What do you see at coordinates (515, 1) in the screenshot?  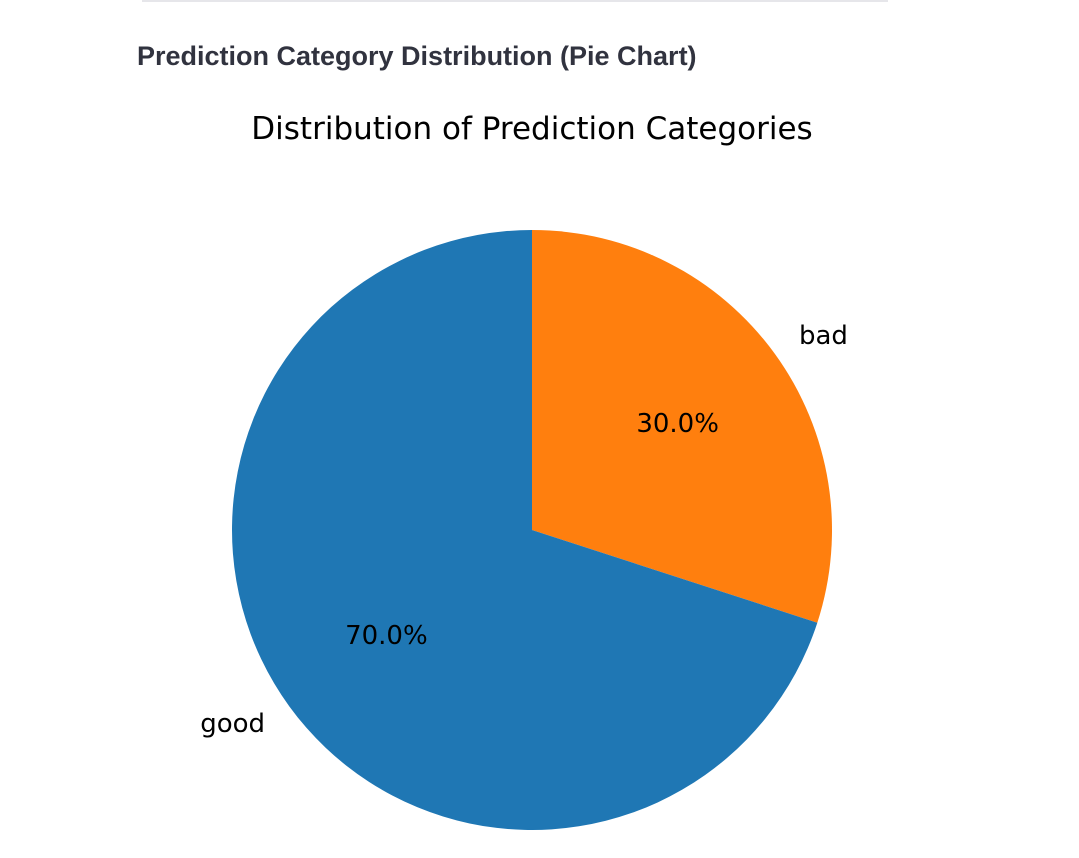 I see `top-divider` at bounding box center [515, 1].